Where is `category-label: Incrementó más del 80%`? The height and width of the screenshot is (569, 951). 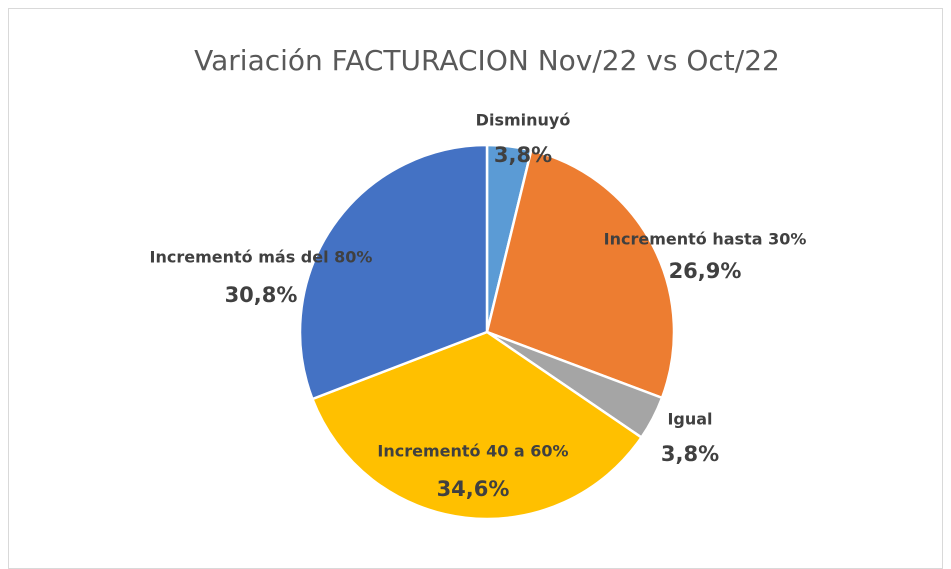 category-label: Incrementó más del 80% is located at coordinates (261, 257).